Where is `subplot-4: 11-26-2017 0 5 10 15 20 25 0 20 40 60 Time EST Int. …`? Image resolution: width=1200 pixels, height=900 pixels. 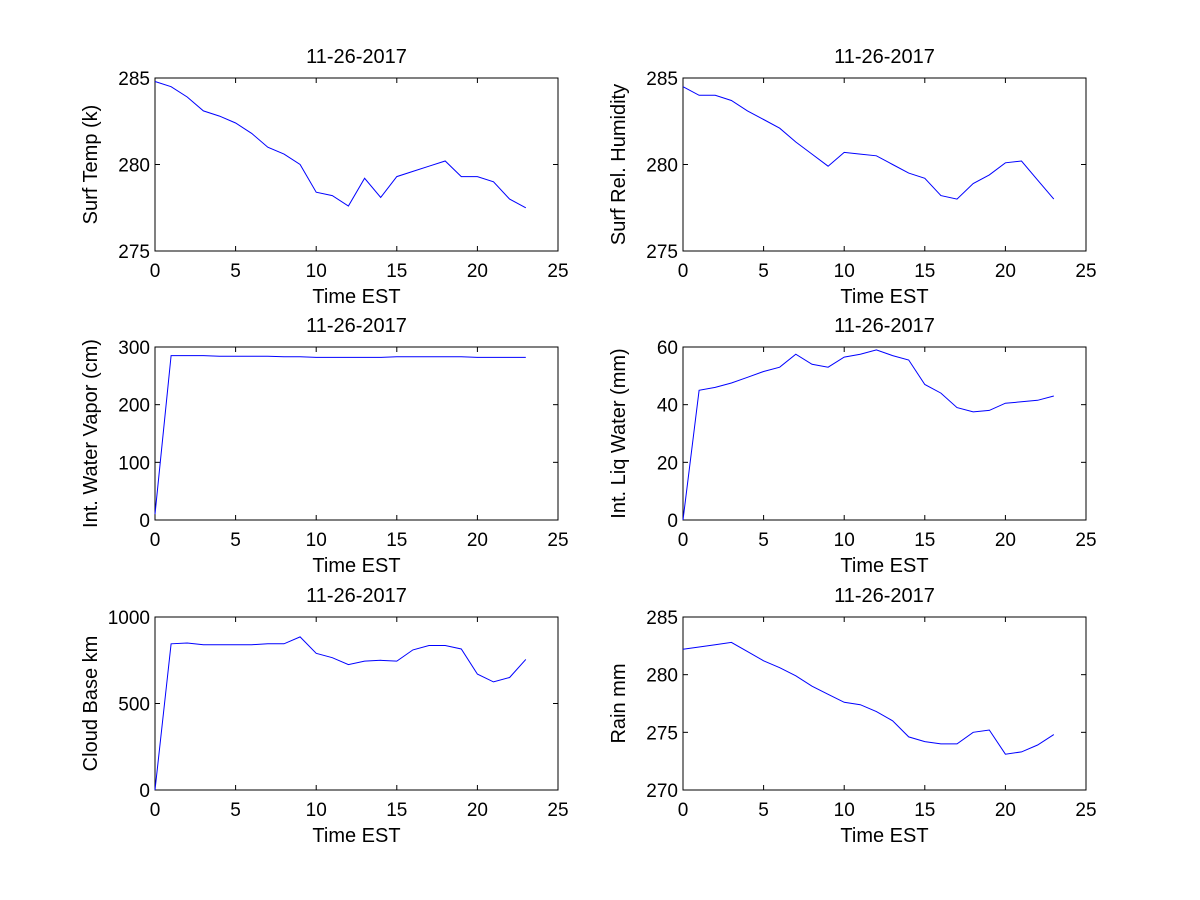
subplot-4: 11-26-2017 0 5 10 15 20 25 0 20 40 60 Time EST Int. … is located at coordinates (852, 446).